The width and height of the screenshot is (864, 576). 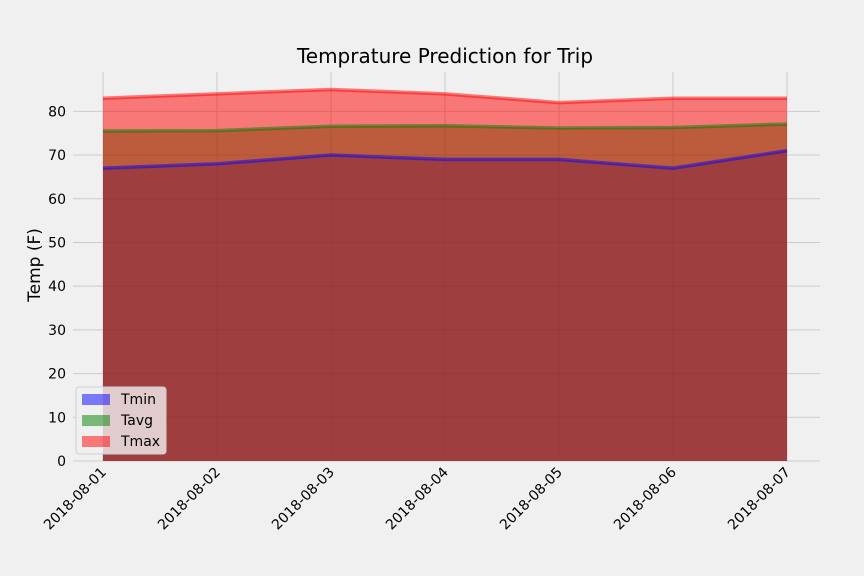 I want to click on y-tick-label: 40, so click(x=57, y=287).